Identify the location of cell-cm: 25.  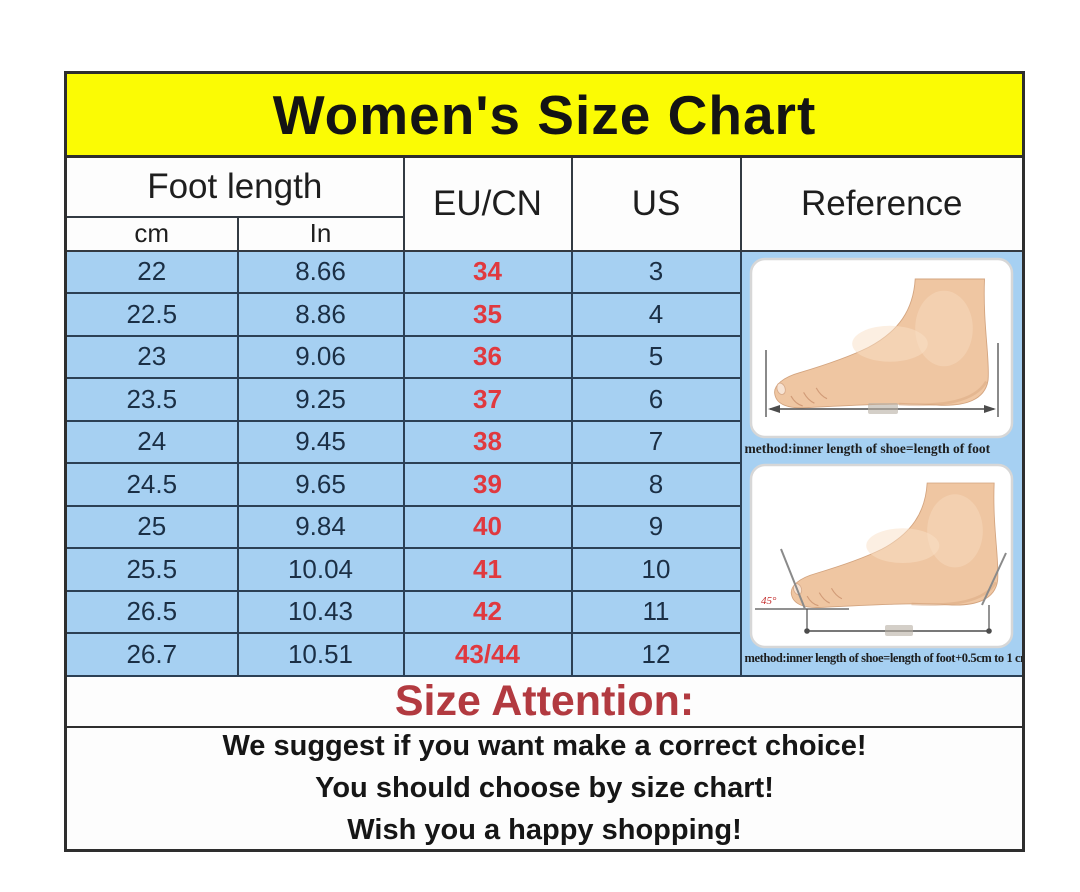
(151, 526).